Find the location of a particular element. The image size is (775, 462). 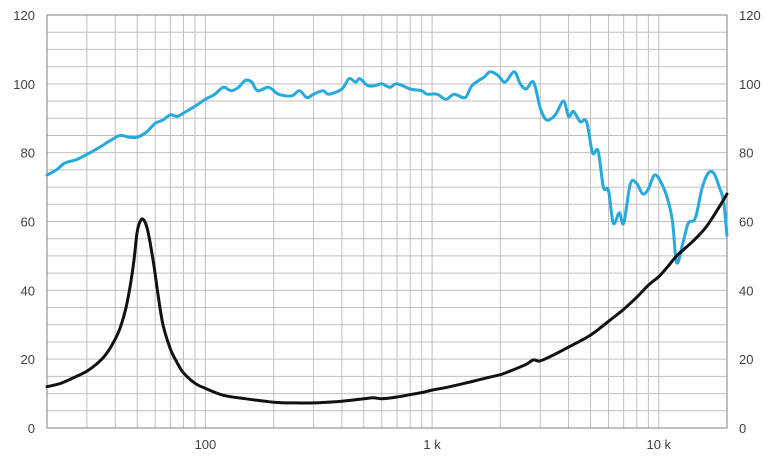

y-tick-label-left: 40 is located at coordinates (28, 290).